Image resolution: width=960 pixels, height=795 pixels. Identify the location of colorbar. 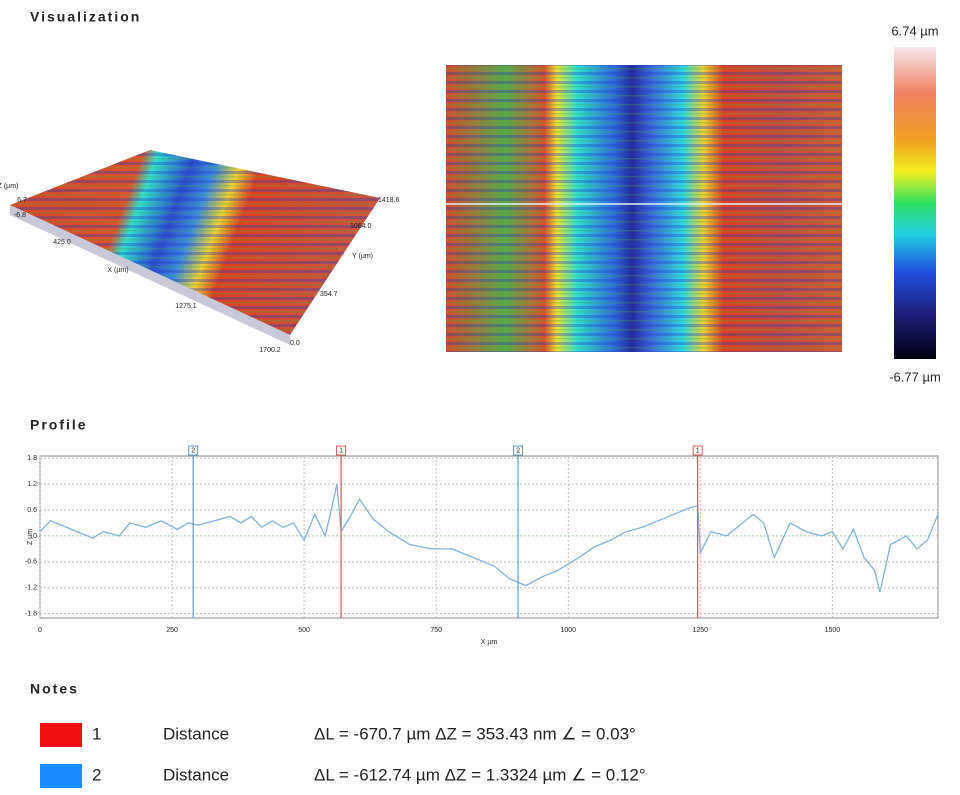
(915, 203).